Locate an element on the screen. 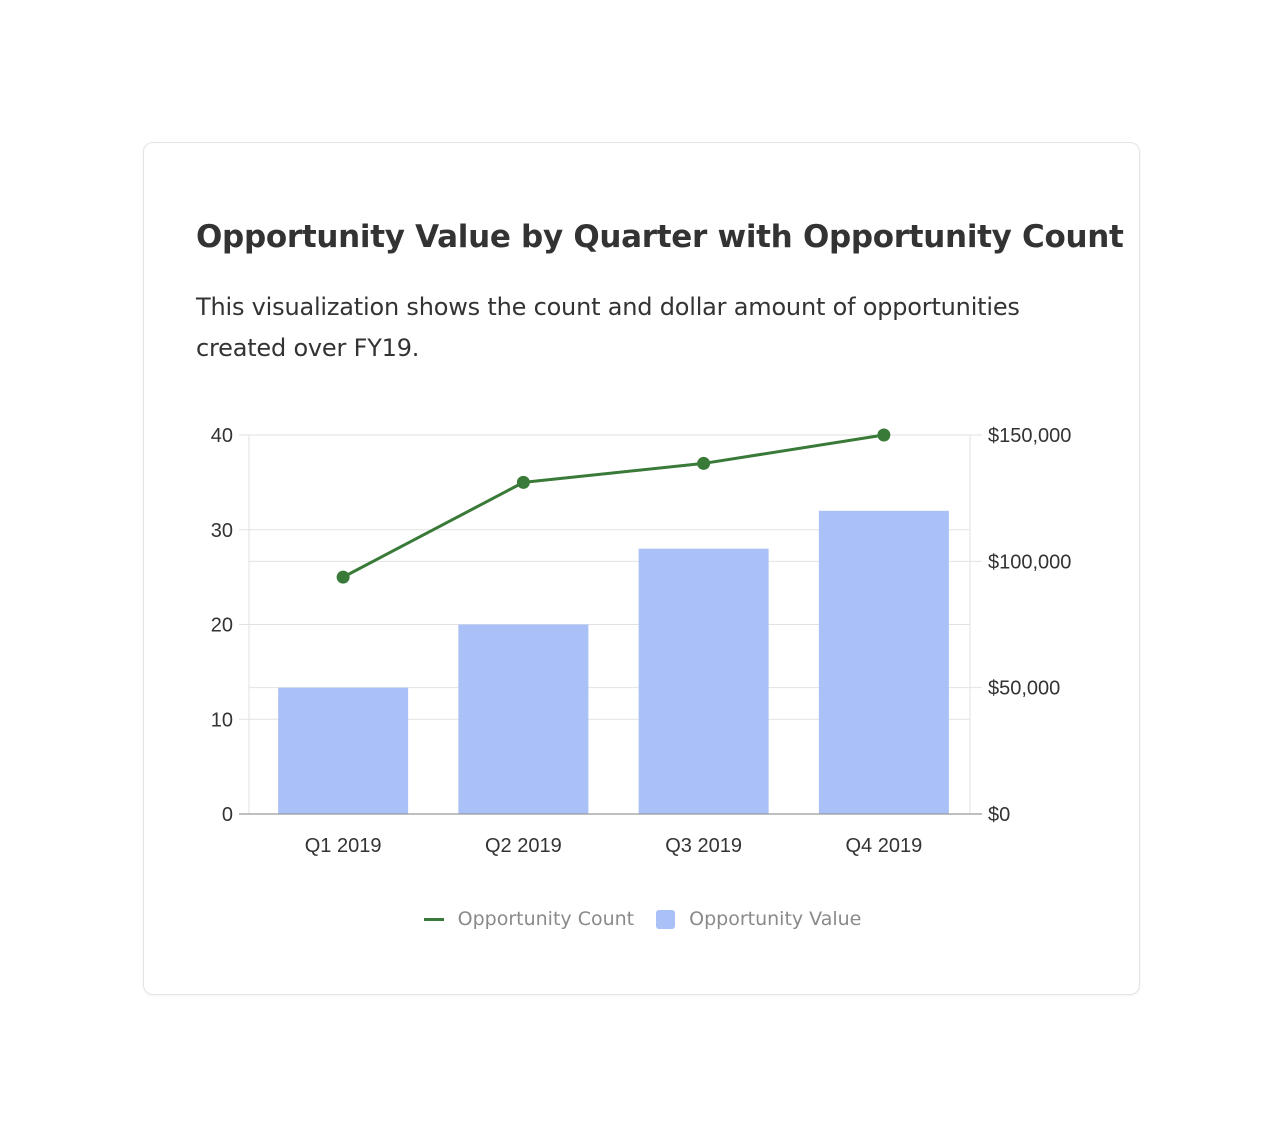  x-tick-label-4: Q4 2019 is located at coordinates (884, 846).